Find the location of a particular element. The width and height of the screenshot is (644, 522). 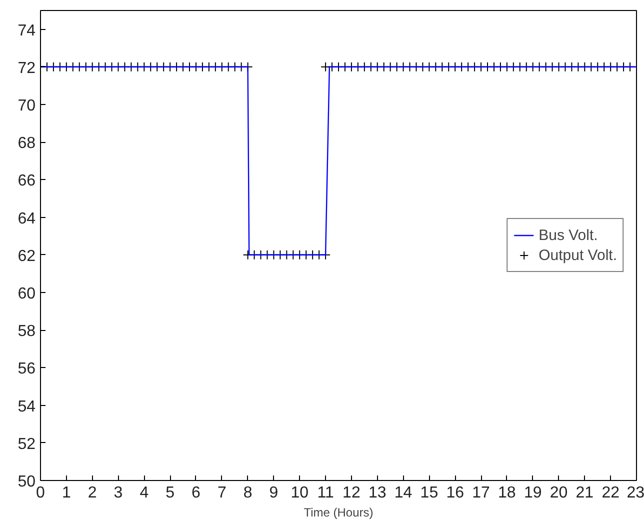

x-tick-label: 12 is located at coordinates (351, 493).